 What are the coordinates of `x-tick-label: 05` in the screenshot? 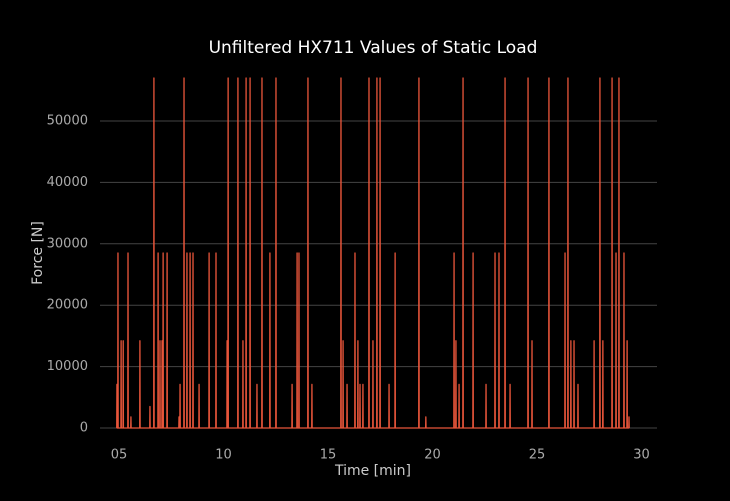 It's located at (119, 455).